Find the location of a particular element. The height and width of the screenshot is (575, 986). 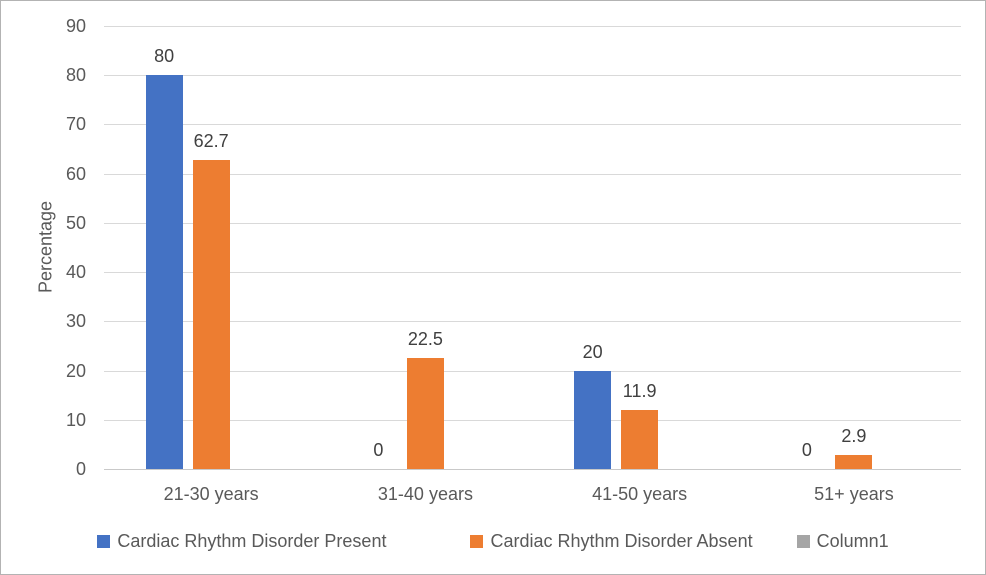

y-tick-label: 30 is located at coordinates (75, 321).